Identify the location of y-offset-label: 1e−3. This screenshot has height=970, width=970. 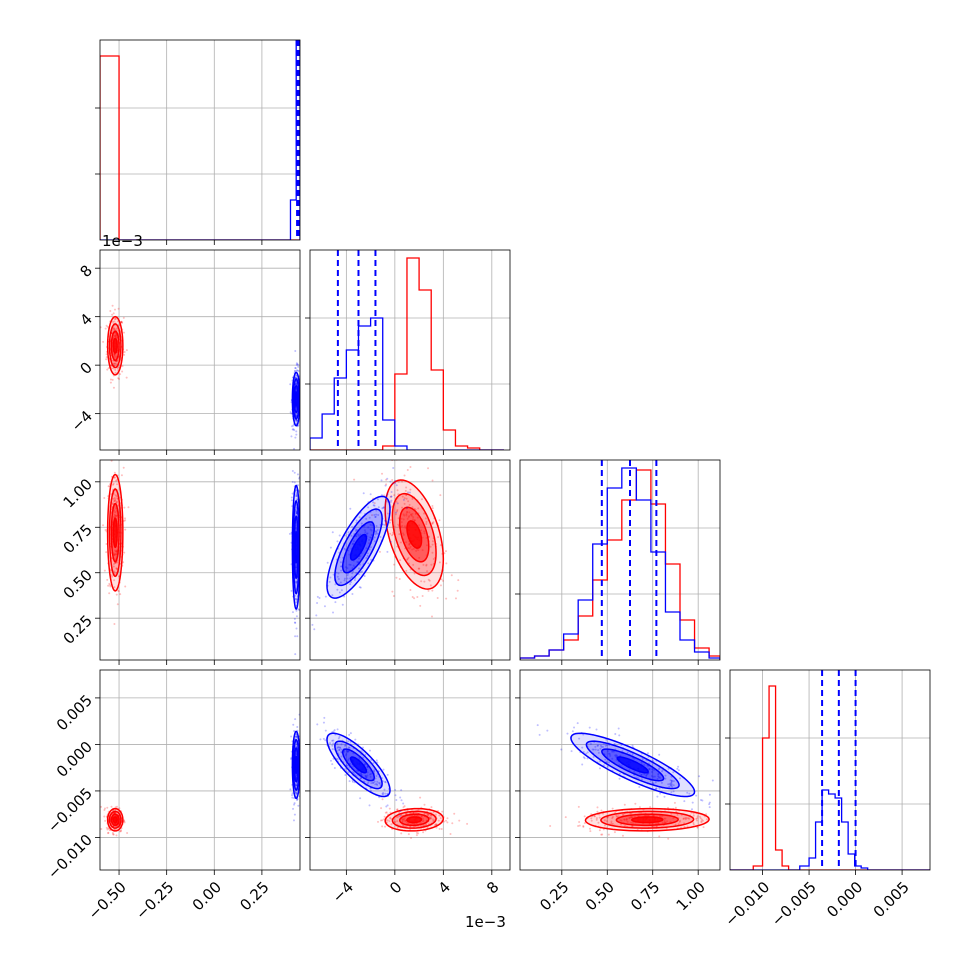
(122, 241).